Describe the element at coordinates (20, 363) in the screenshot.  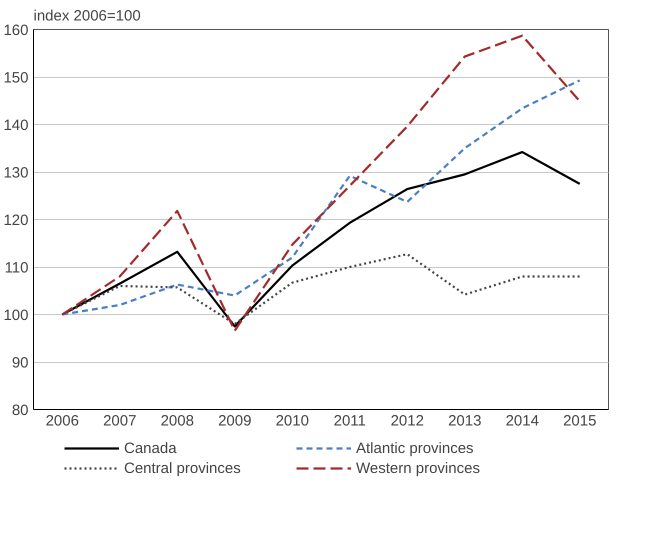
I see `y-tick-label: 90` at that location.